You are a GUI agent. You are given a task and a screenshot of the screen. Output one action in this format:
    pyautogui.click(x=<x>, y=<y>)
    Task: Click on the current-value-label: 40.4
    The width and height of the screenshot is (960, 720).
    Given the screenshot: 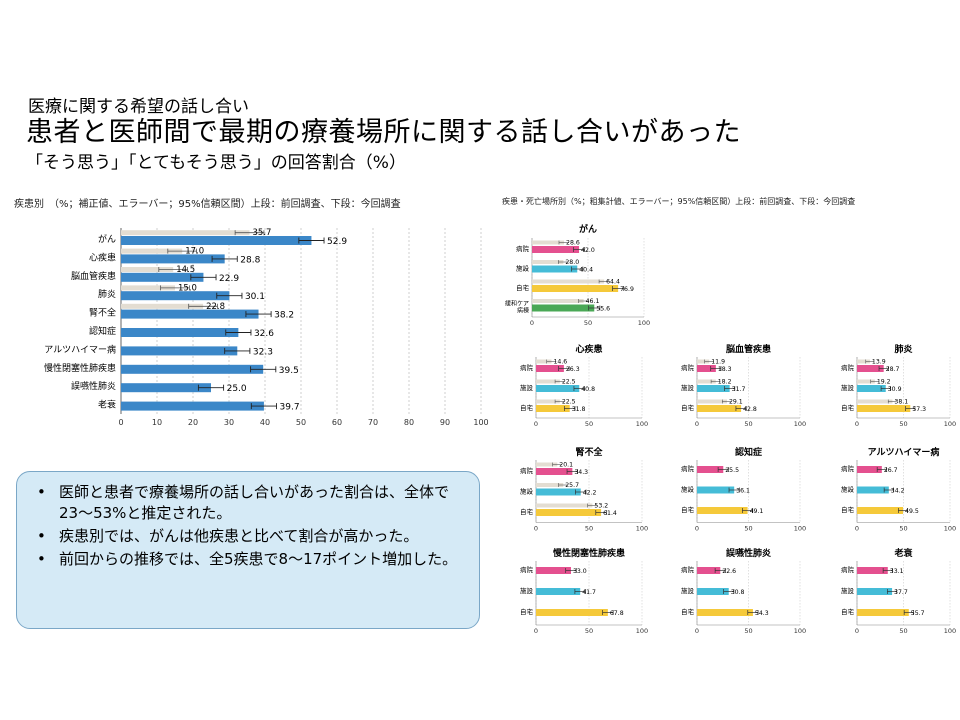 What is the action you would take?
    pyautogui.click(x=586, y=270)
    